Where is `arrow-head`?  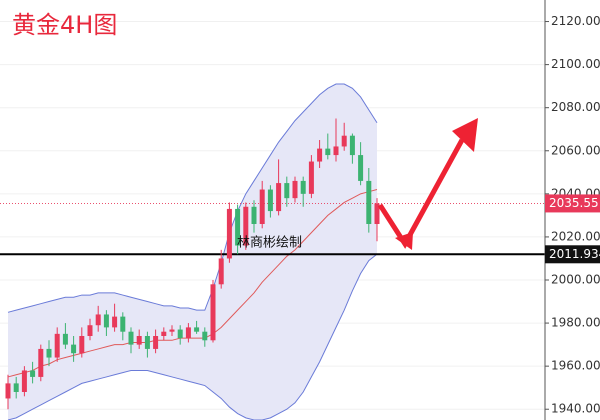 arrow-head is located at coordinates (465, 135).